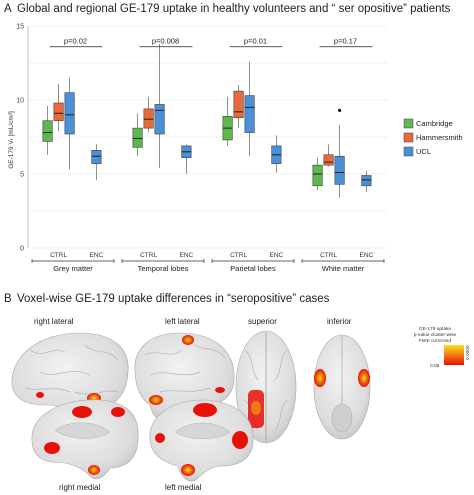  What do you see at coordinates (73, 268) in the screenshot?
I see `group-label: Grey matter` at bounding box center [73, 268].